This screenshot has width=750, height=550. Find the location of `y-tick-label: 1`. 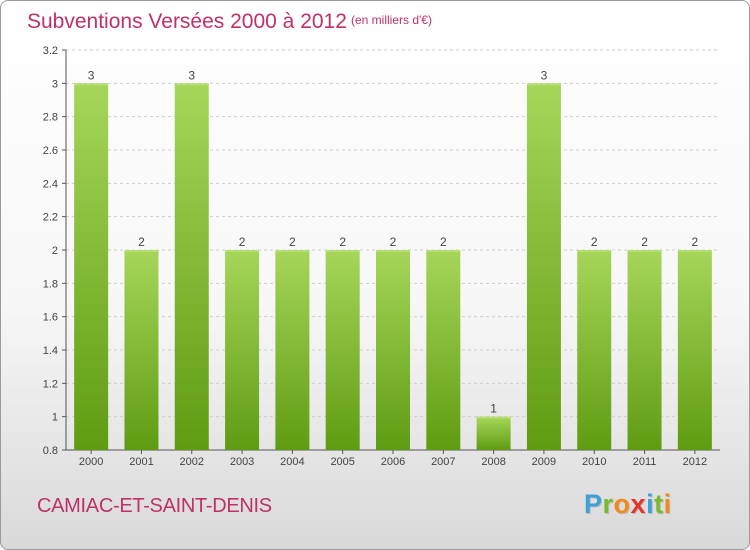

y-tick-label: 1 is located at coordinates (55, 418).